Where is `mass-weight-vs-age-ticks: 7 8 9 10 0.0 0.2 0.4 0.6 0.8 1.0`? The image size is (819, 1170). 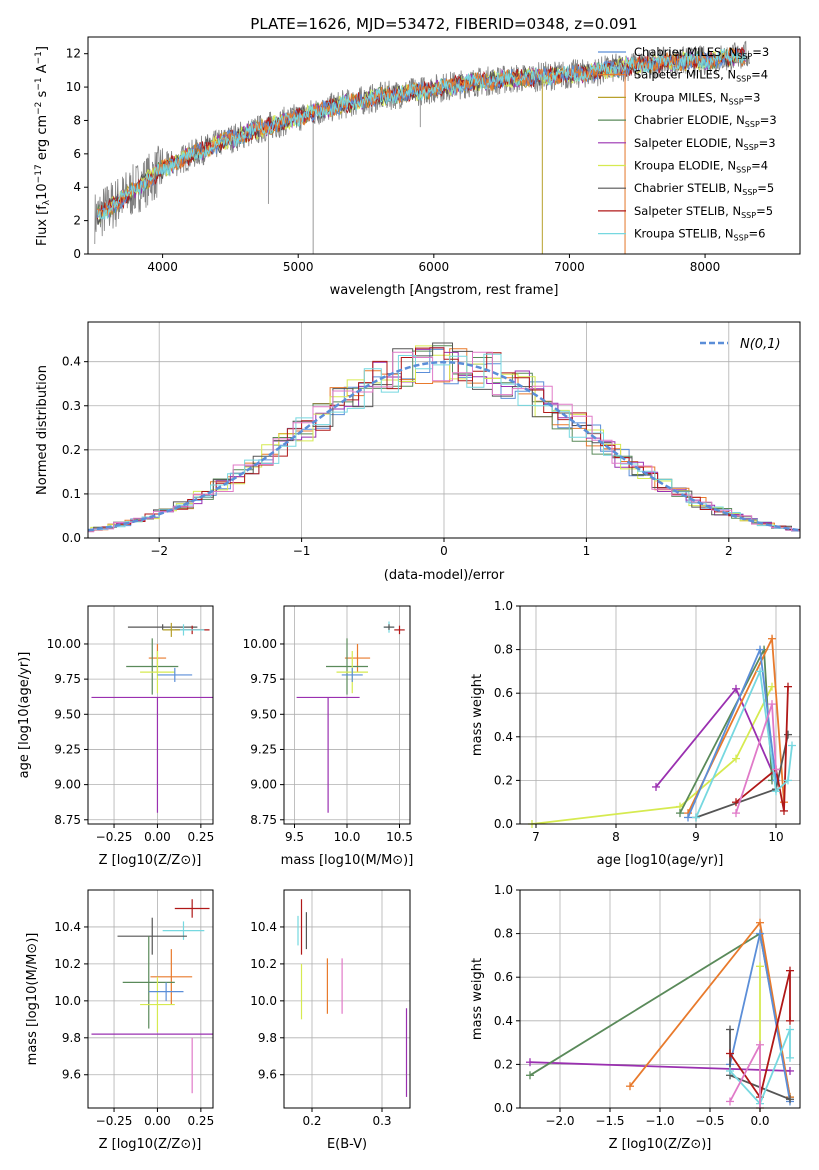
mass-weight-vs-age-ticks: 7 8 9 10 0.0 0.2 0.4 0.6 0.8 1.0 is located at coordinates (639, 721).